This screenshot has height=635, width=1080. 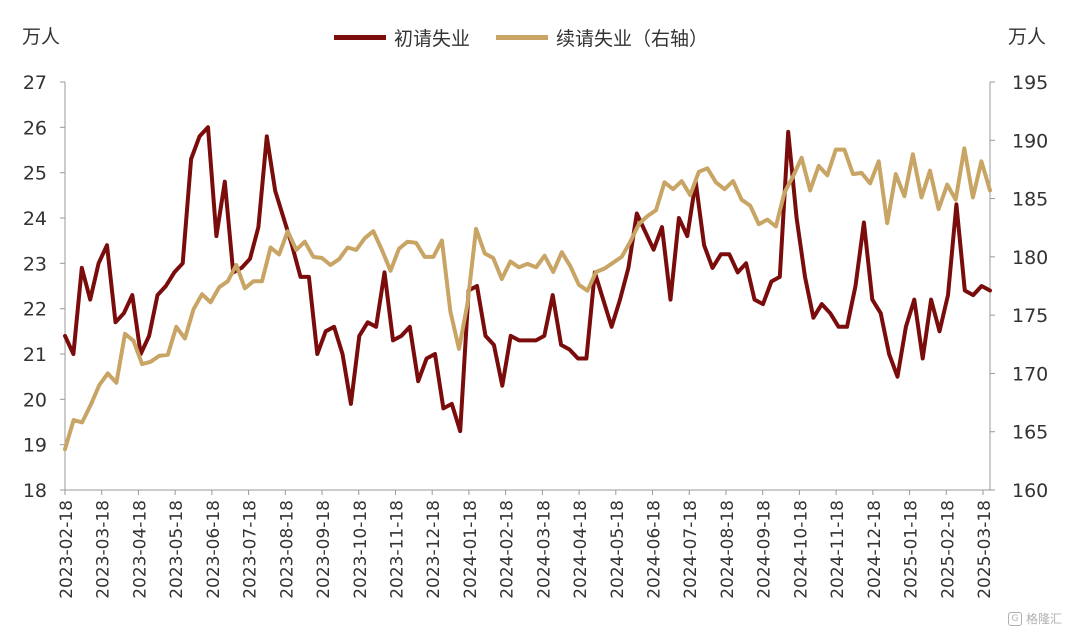 I want to click on left-y-tick-label: 18, so click(x=35, y=491).